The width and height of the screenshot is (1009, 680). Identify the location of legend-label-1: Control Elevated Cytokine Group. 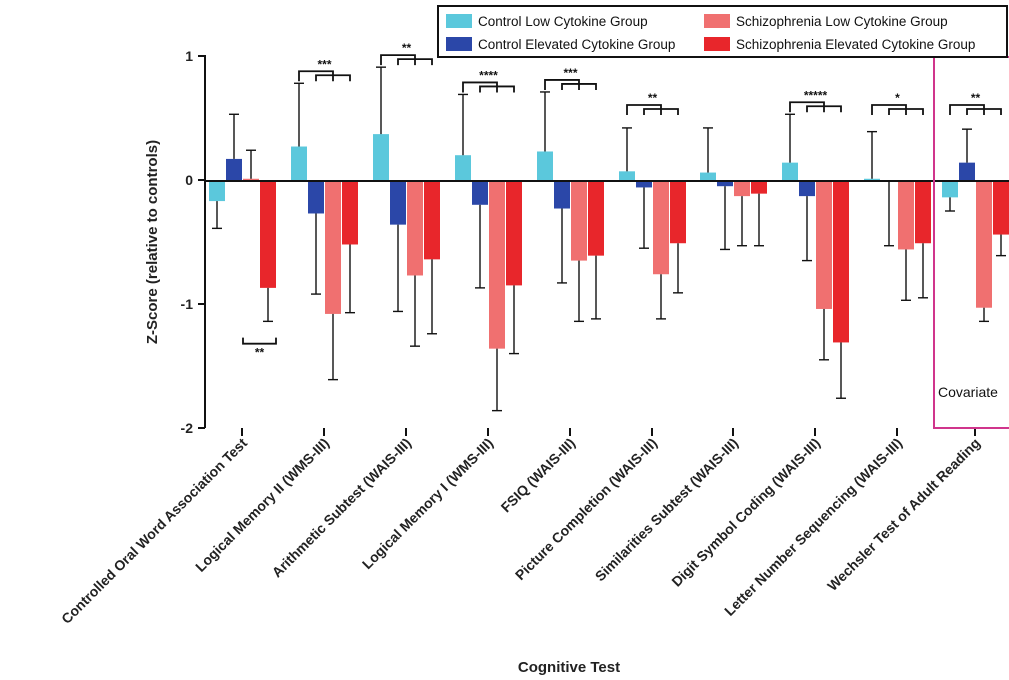
(576, 44).